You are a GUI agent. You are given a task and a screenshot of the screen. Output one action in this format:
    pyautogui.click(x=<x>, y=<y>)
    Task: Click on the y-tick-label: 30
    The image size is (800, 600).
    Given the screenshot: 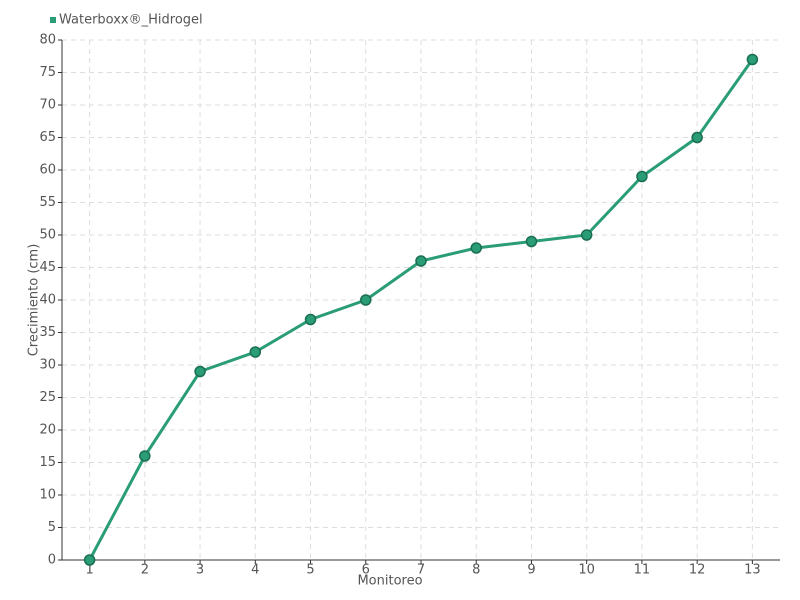 What is the action you would take?
    pyautogui.click(x=47, y=365)
    